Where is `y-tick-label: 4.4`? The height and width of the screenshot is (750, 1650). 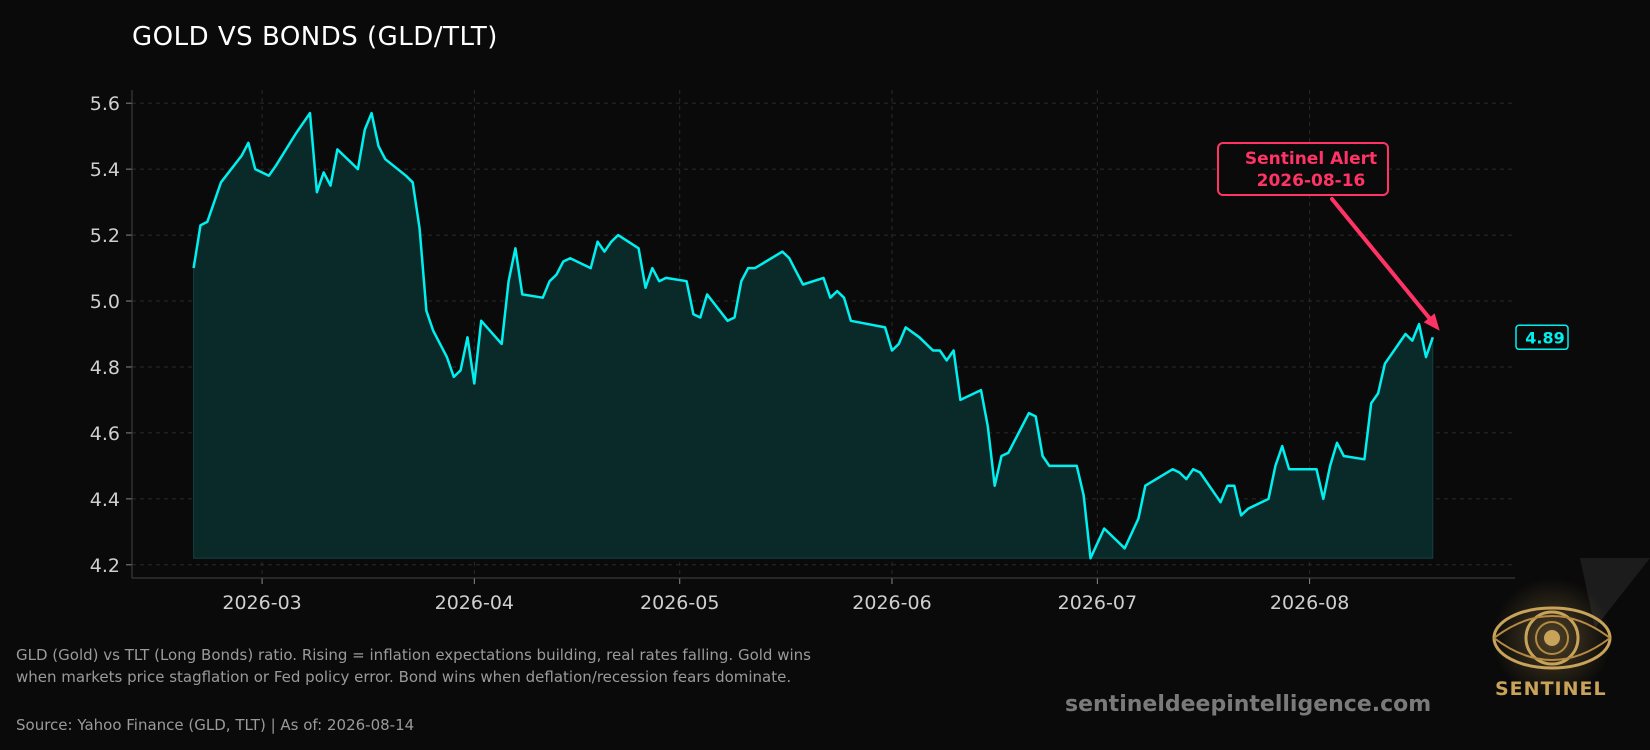
y-tick-label: 4.4 is located at coordinates (105, 500).